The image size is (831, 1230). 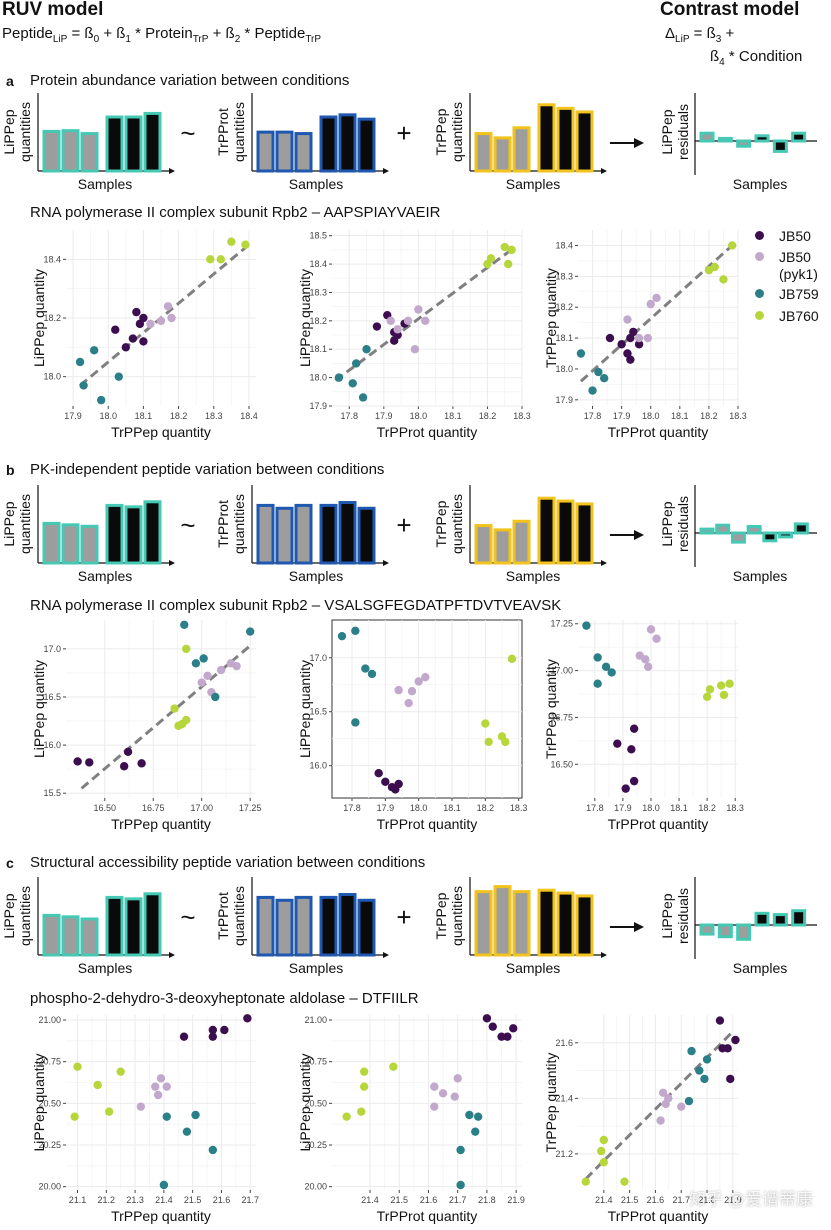 What do you see at coordinates (25, 132) in the screenshot?
I see `lip-ylabel-line2: quantities` at bounding box center [25, 132].